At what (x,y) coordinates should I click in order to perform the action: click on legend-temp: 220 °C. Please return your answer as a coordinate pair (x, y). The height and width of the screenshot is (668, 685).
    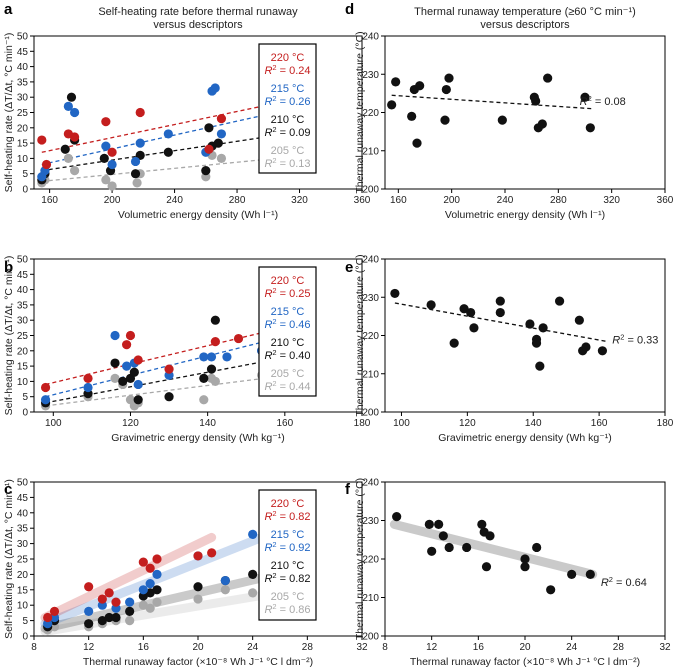
    Looking at the image, I should click on (288, 281).